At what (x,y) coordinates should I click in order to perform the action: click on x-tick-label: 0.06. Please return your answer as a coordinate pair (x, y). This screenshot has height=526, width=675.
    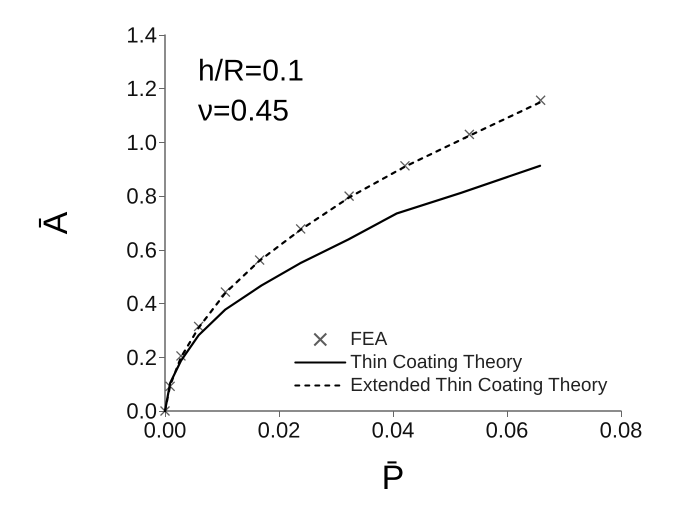
    Looking at the image, I should click on (507, 430).